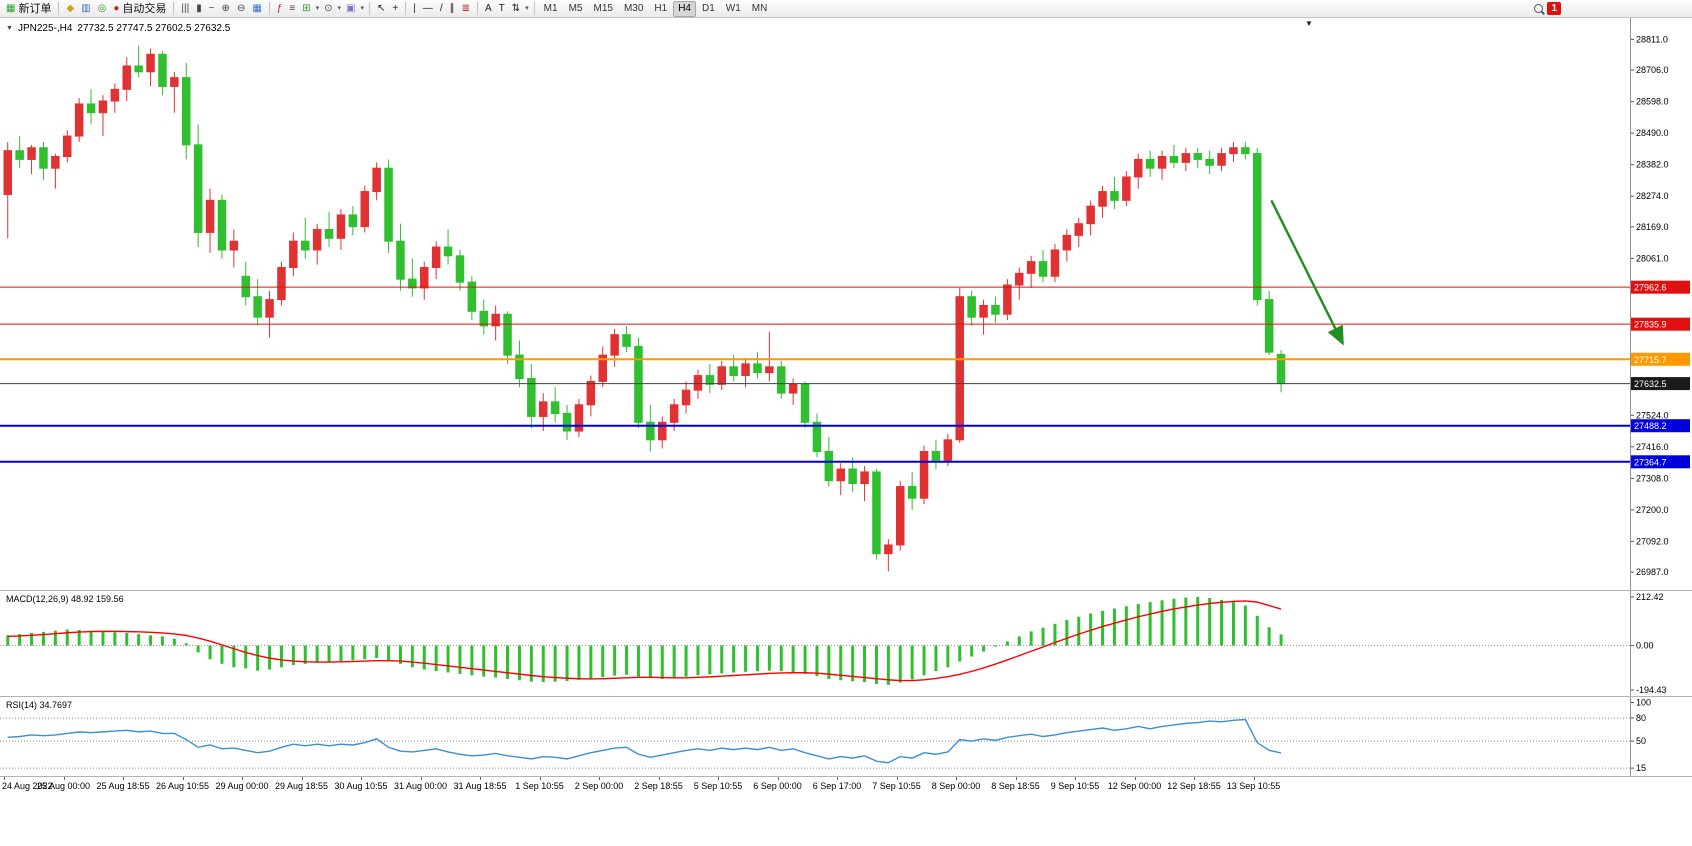 Image resolution: width=1692 pixels, height=846 pixels. What do you see at coordinates (256, 9) in the screenshot?
I see `tile-windows-button: ▦` at bounding box center [256, 9].